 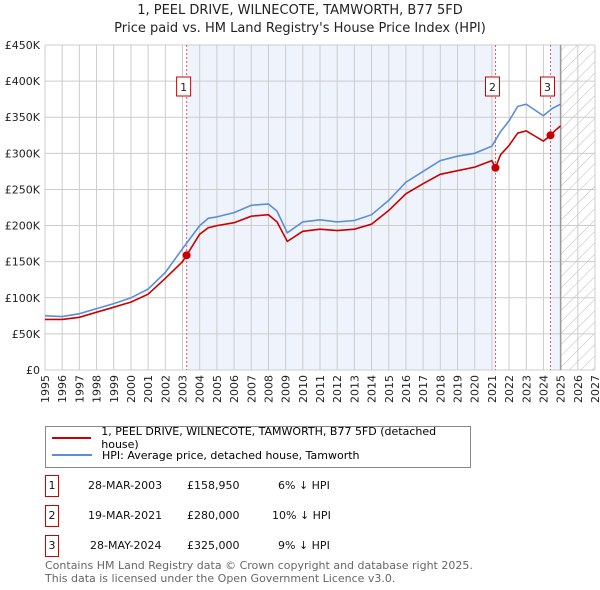 I want to click on hpi-diff: 6% ↓ HPI, so click(x=304, y=485).